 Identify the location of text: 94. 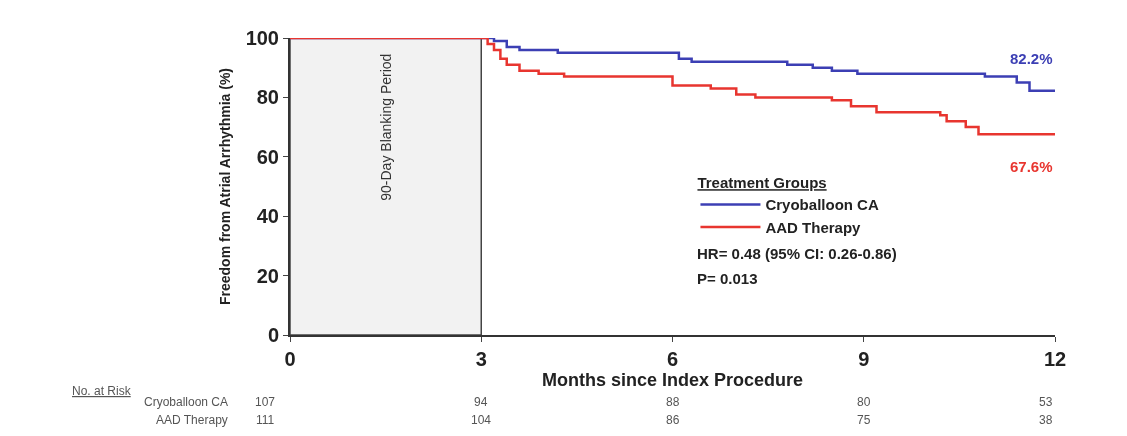
(481, 402).